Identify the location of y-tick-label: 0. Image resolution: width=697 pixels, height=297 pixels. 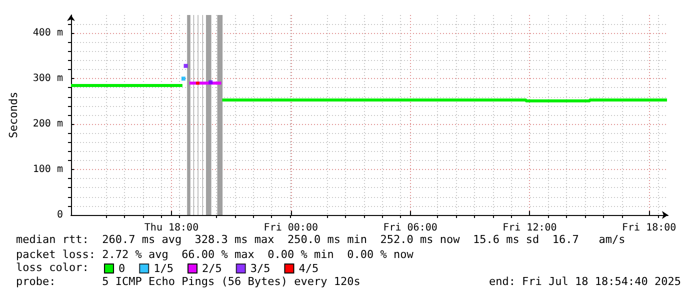
(59, 215).